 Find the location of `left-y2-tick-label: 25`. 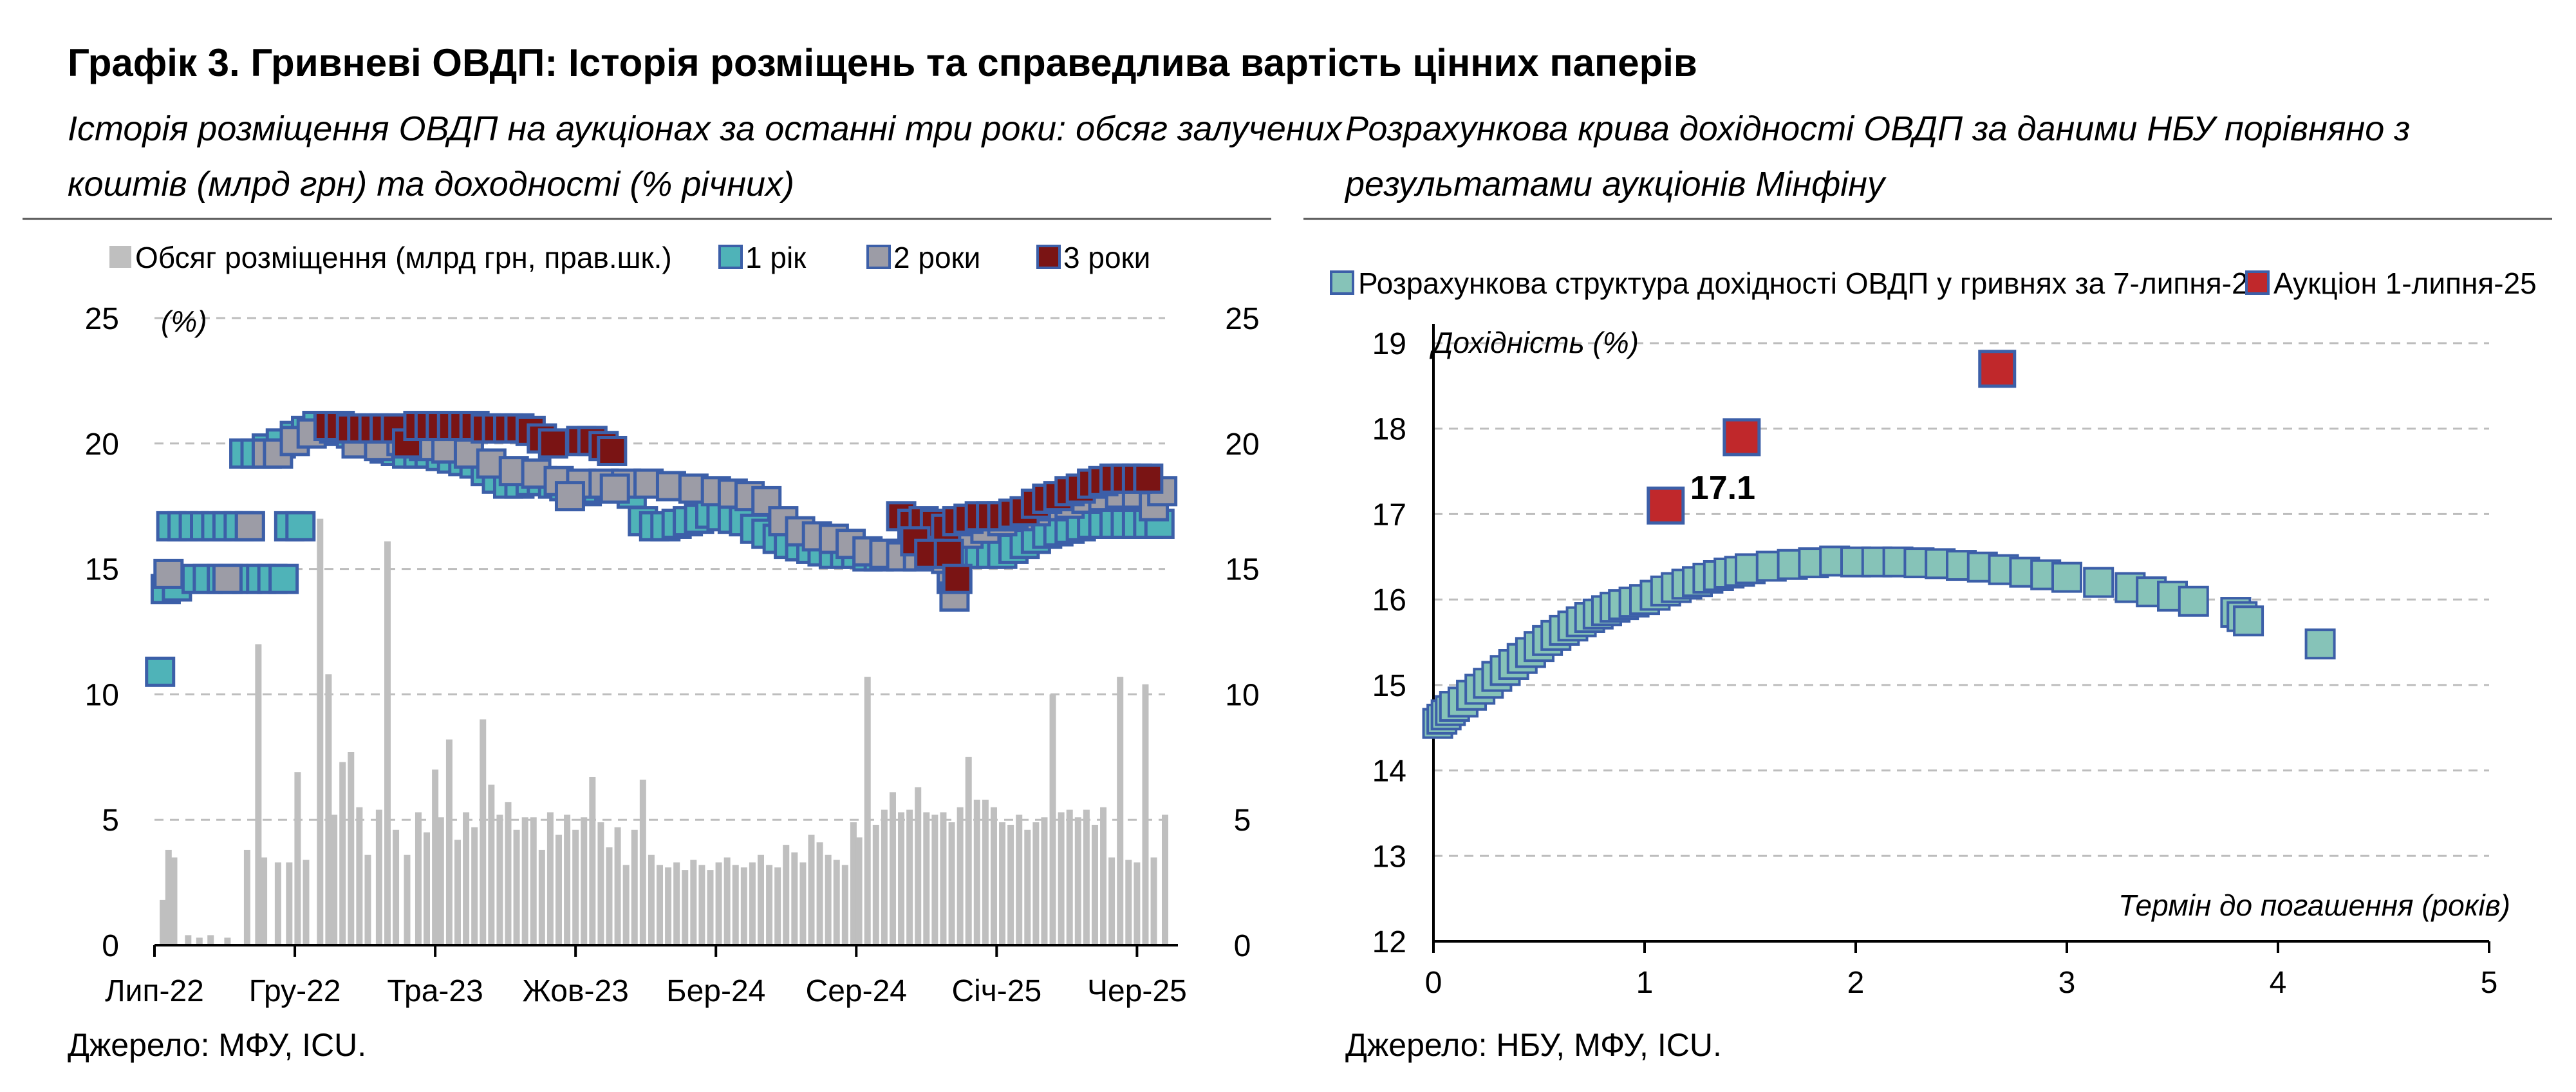

left-y2-tick-label: 25 is located at coordinates (1242, 319).